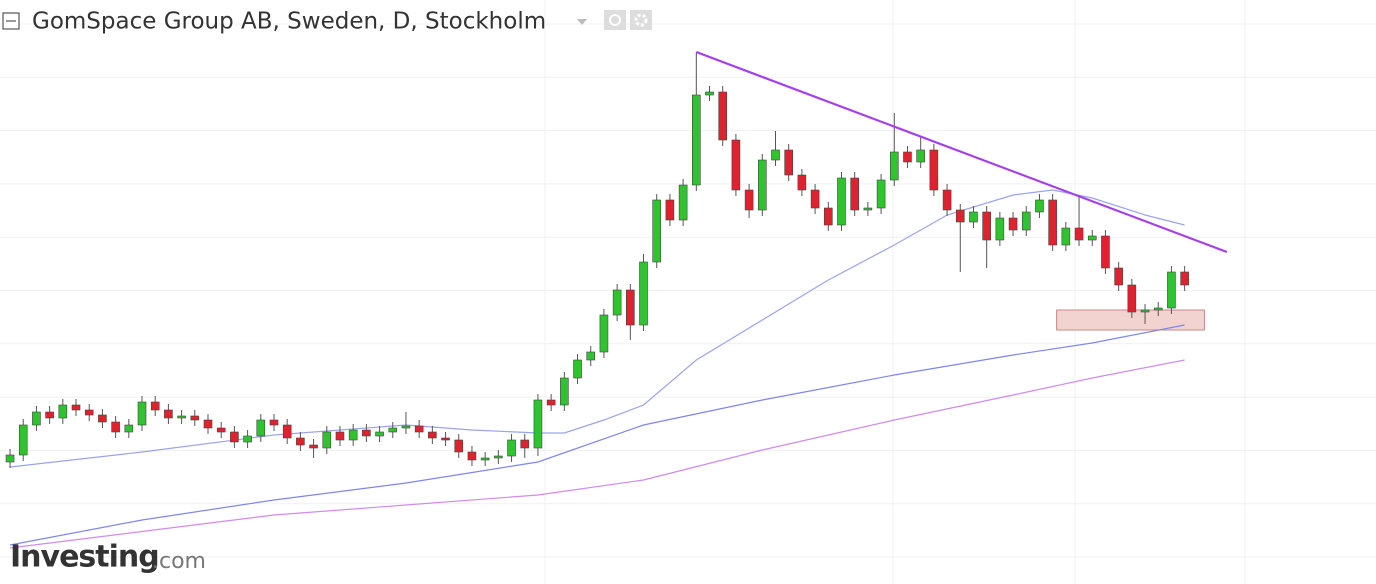 This screenshot has height=584, width=1376. I want to click on logo-brand: Investing, so click(84, 557).